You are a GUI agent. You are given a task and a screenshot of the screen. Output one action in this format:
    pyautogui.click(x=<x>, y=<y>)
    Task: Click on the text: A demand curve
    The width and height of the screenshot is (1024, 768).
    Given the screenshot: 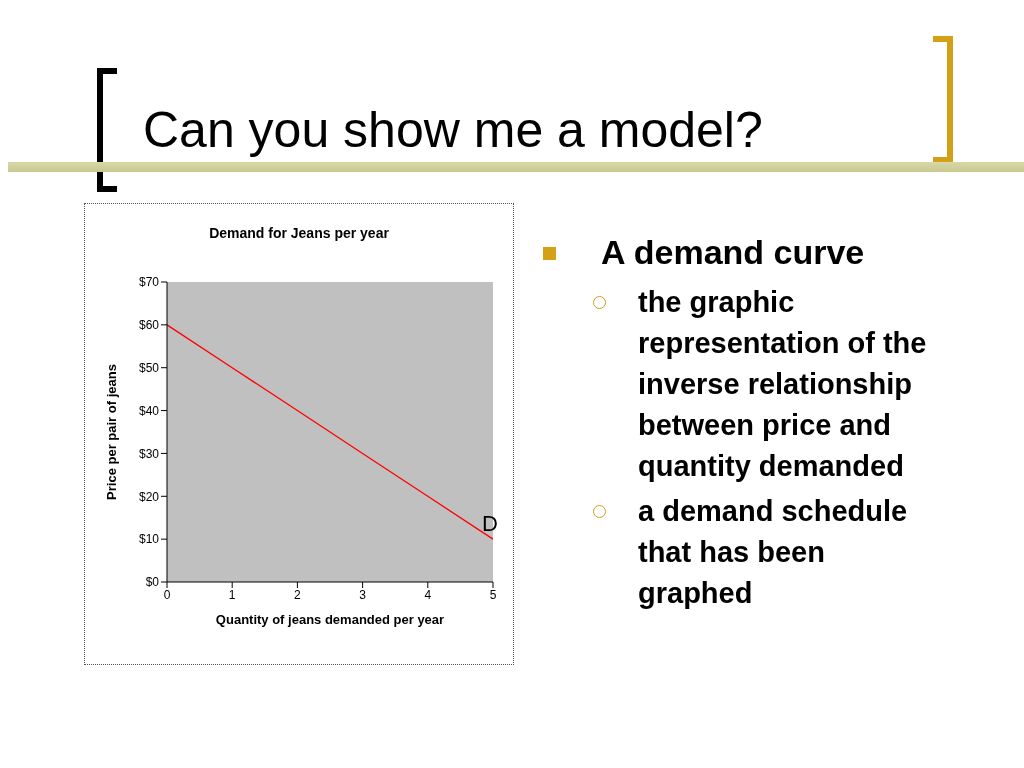 What is the action you would take?
    pyautogui.click(x=733, y=252)
    